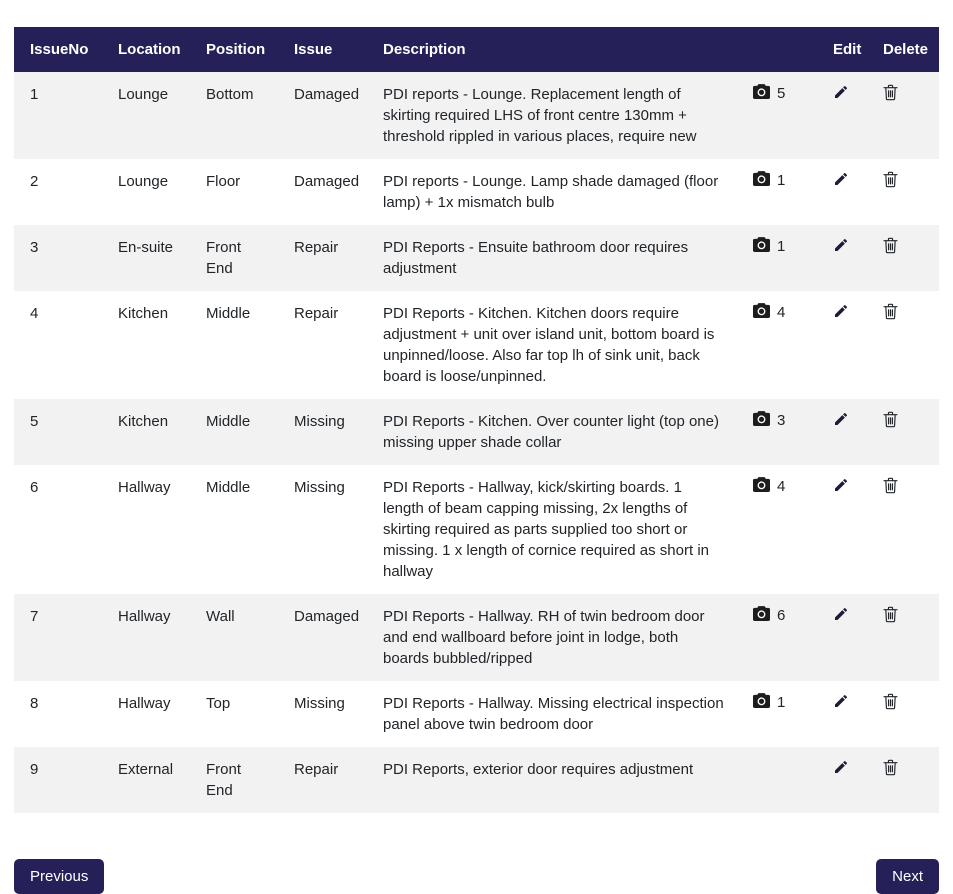 This screenshot has height=894, width=953. I want to click on photo-count-label: 4, so click(781, 312).